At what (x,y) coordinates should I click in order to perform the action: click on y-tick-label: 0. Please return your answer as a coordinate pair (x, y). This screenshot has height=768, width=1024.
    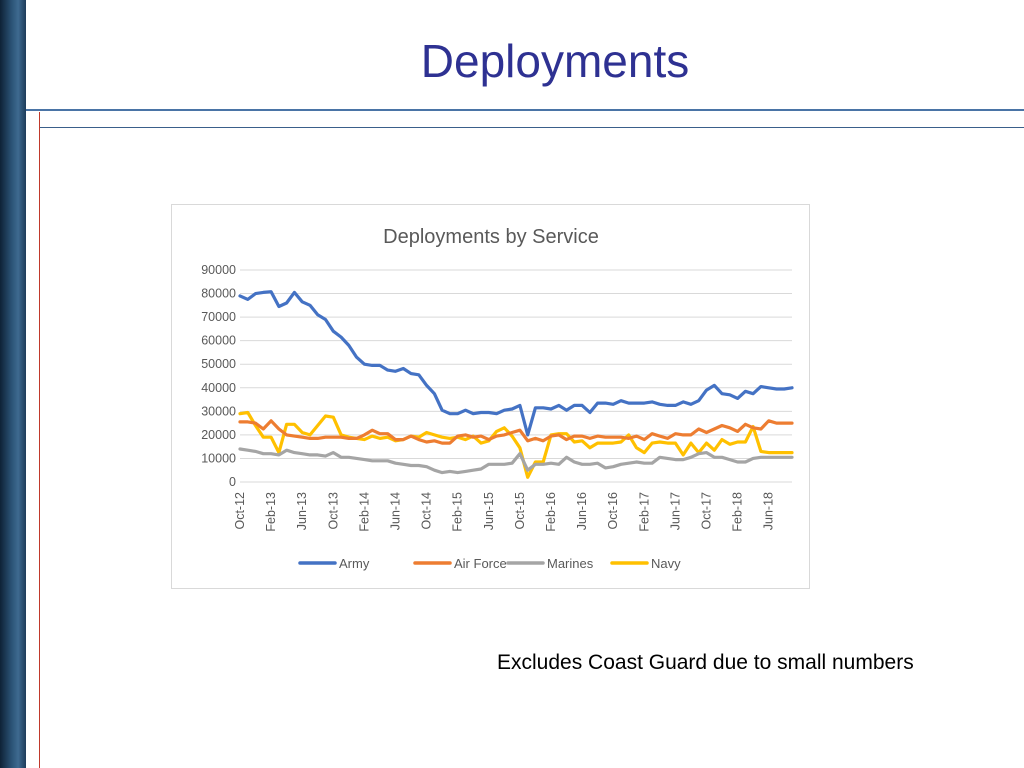
    Looking at the image, I should click on (232, 482).